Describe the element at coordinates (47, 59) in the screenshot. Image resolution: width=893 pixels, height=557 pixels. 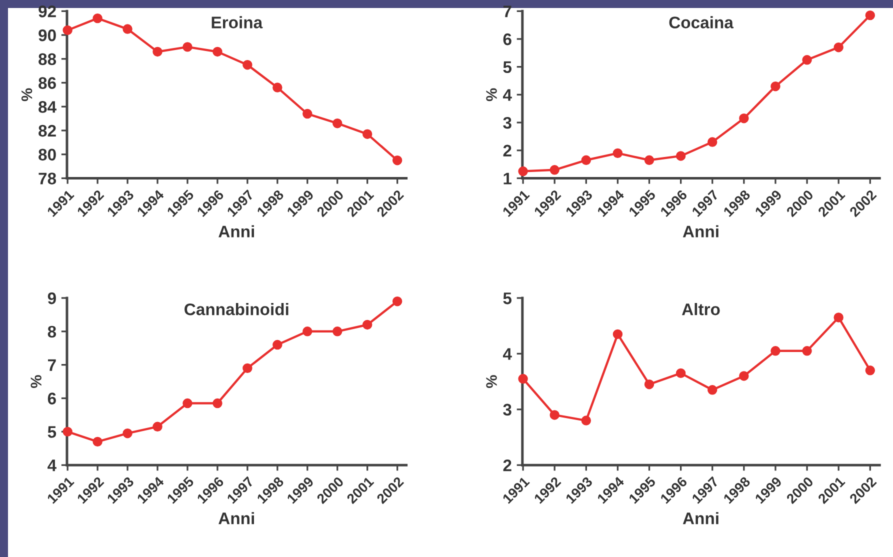
I see `y-tick-label: 88` at that location.